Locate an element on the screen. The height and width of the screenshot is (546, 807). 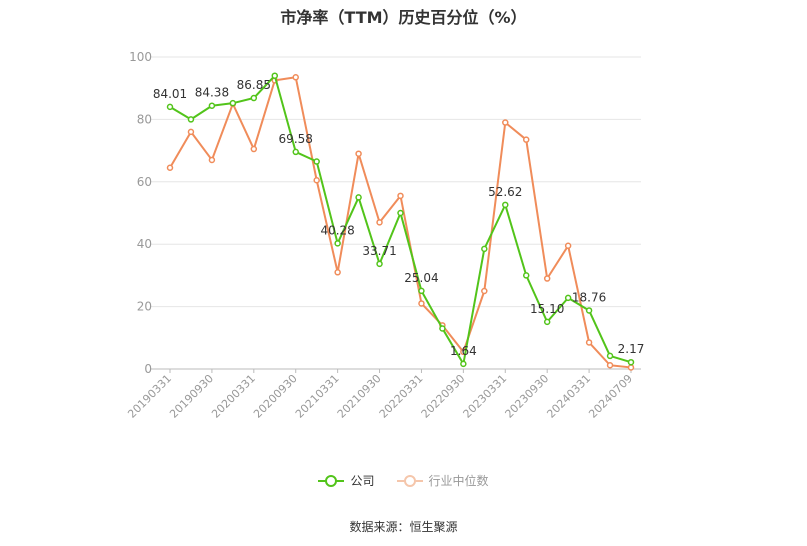
y-tick-label: 100 is located at coordinates (140, 57).